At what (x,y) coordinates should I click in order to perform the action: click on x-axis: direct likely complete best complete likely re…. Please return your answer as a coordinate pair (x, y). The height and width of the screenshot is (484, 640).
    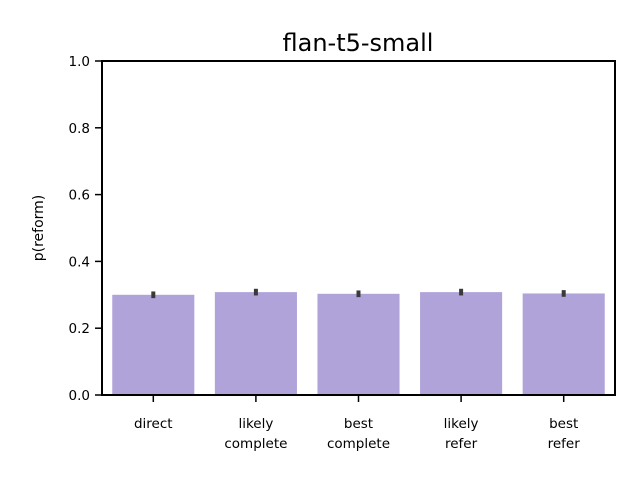
    Looking at the image, I should click on (357, 423).